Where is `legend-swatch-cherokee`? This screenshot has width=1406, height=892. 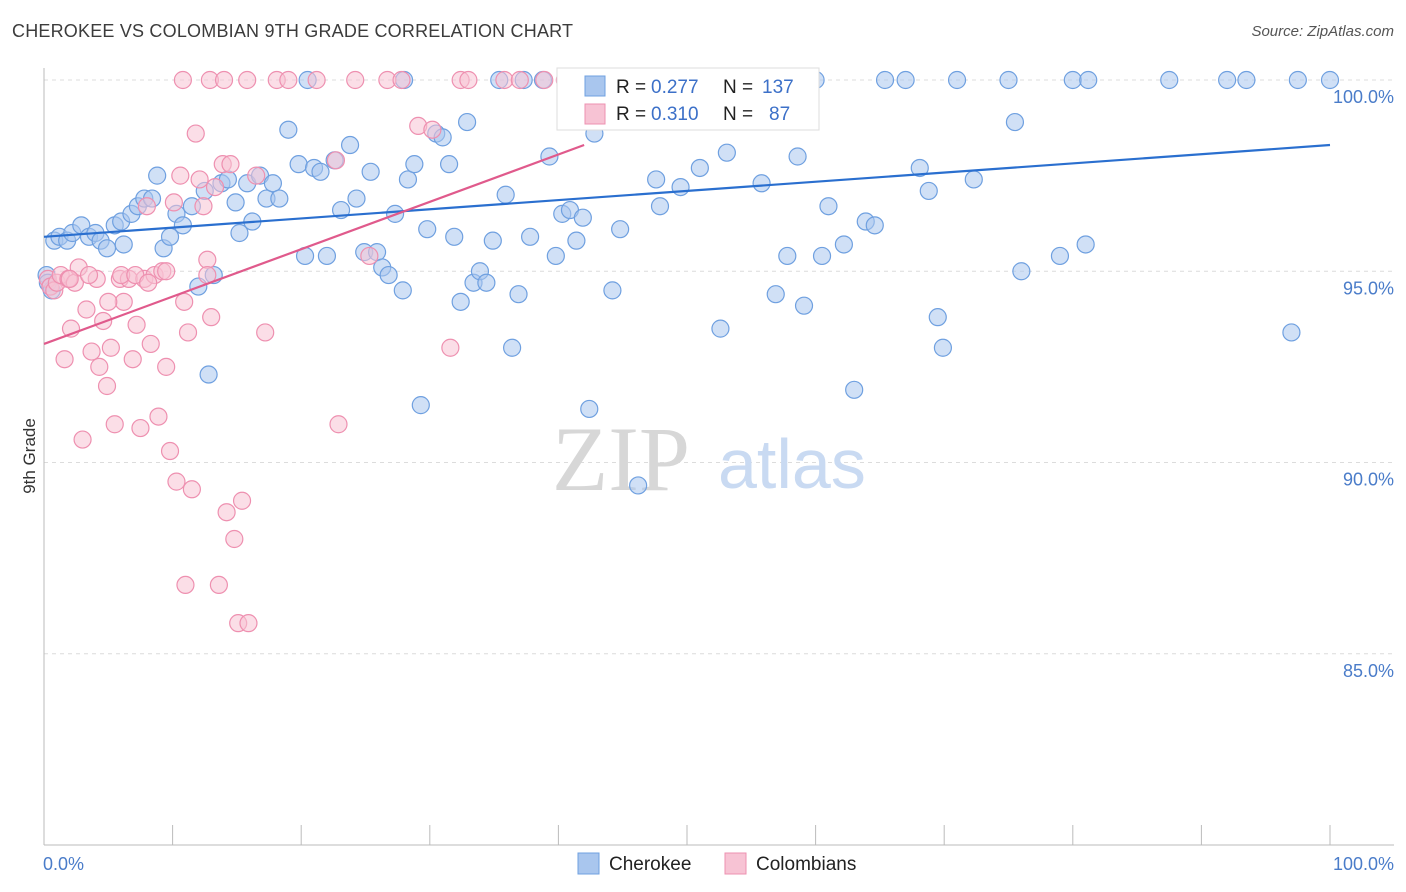 legend-swatch-cherokee is located at coordinates (595, 86).